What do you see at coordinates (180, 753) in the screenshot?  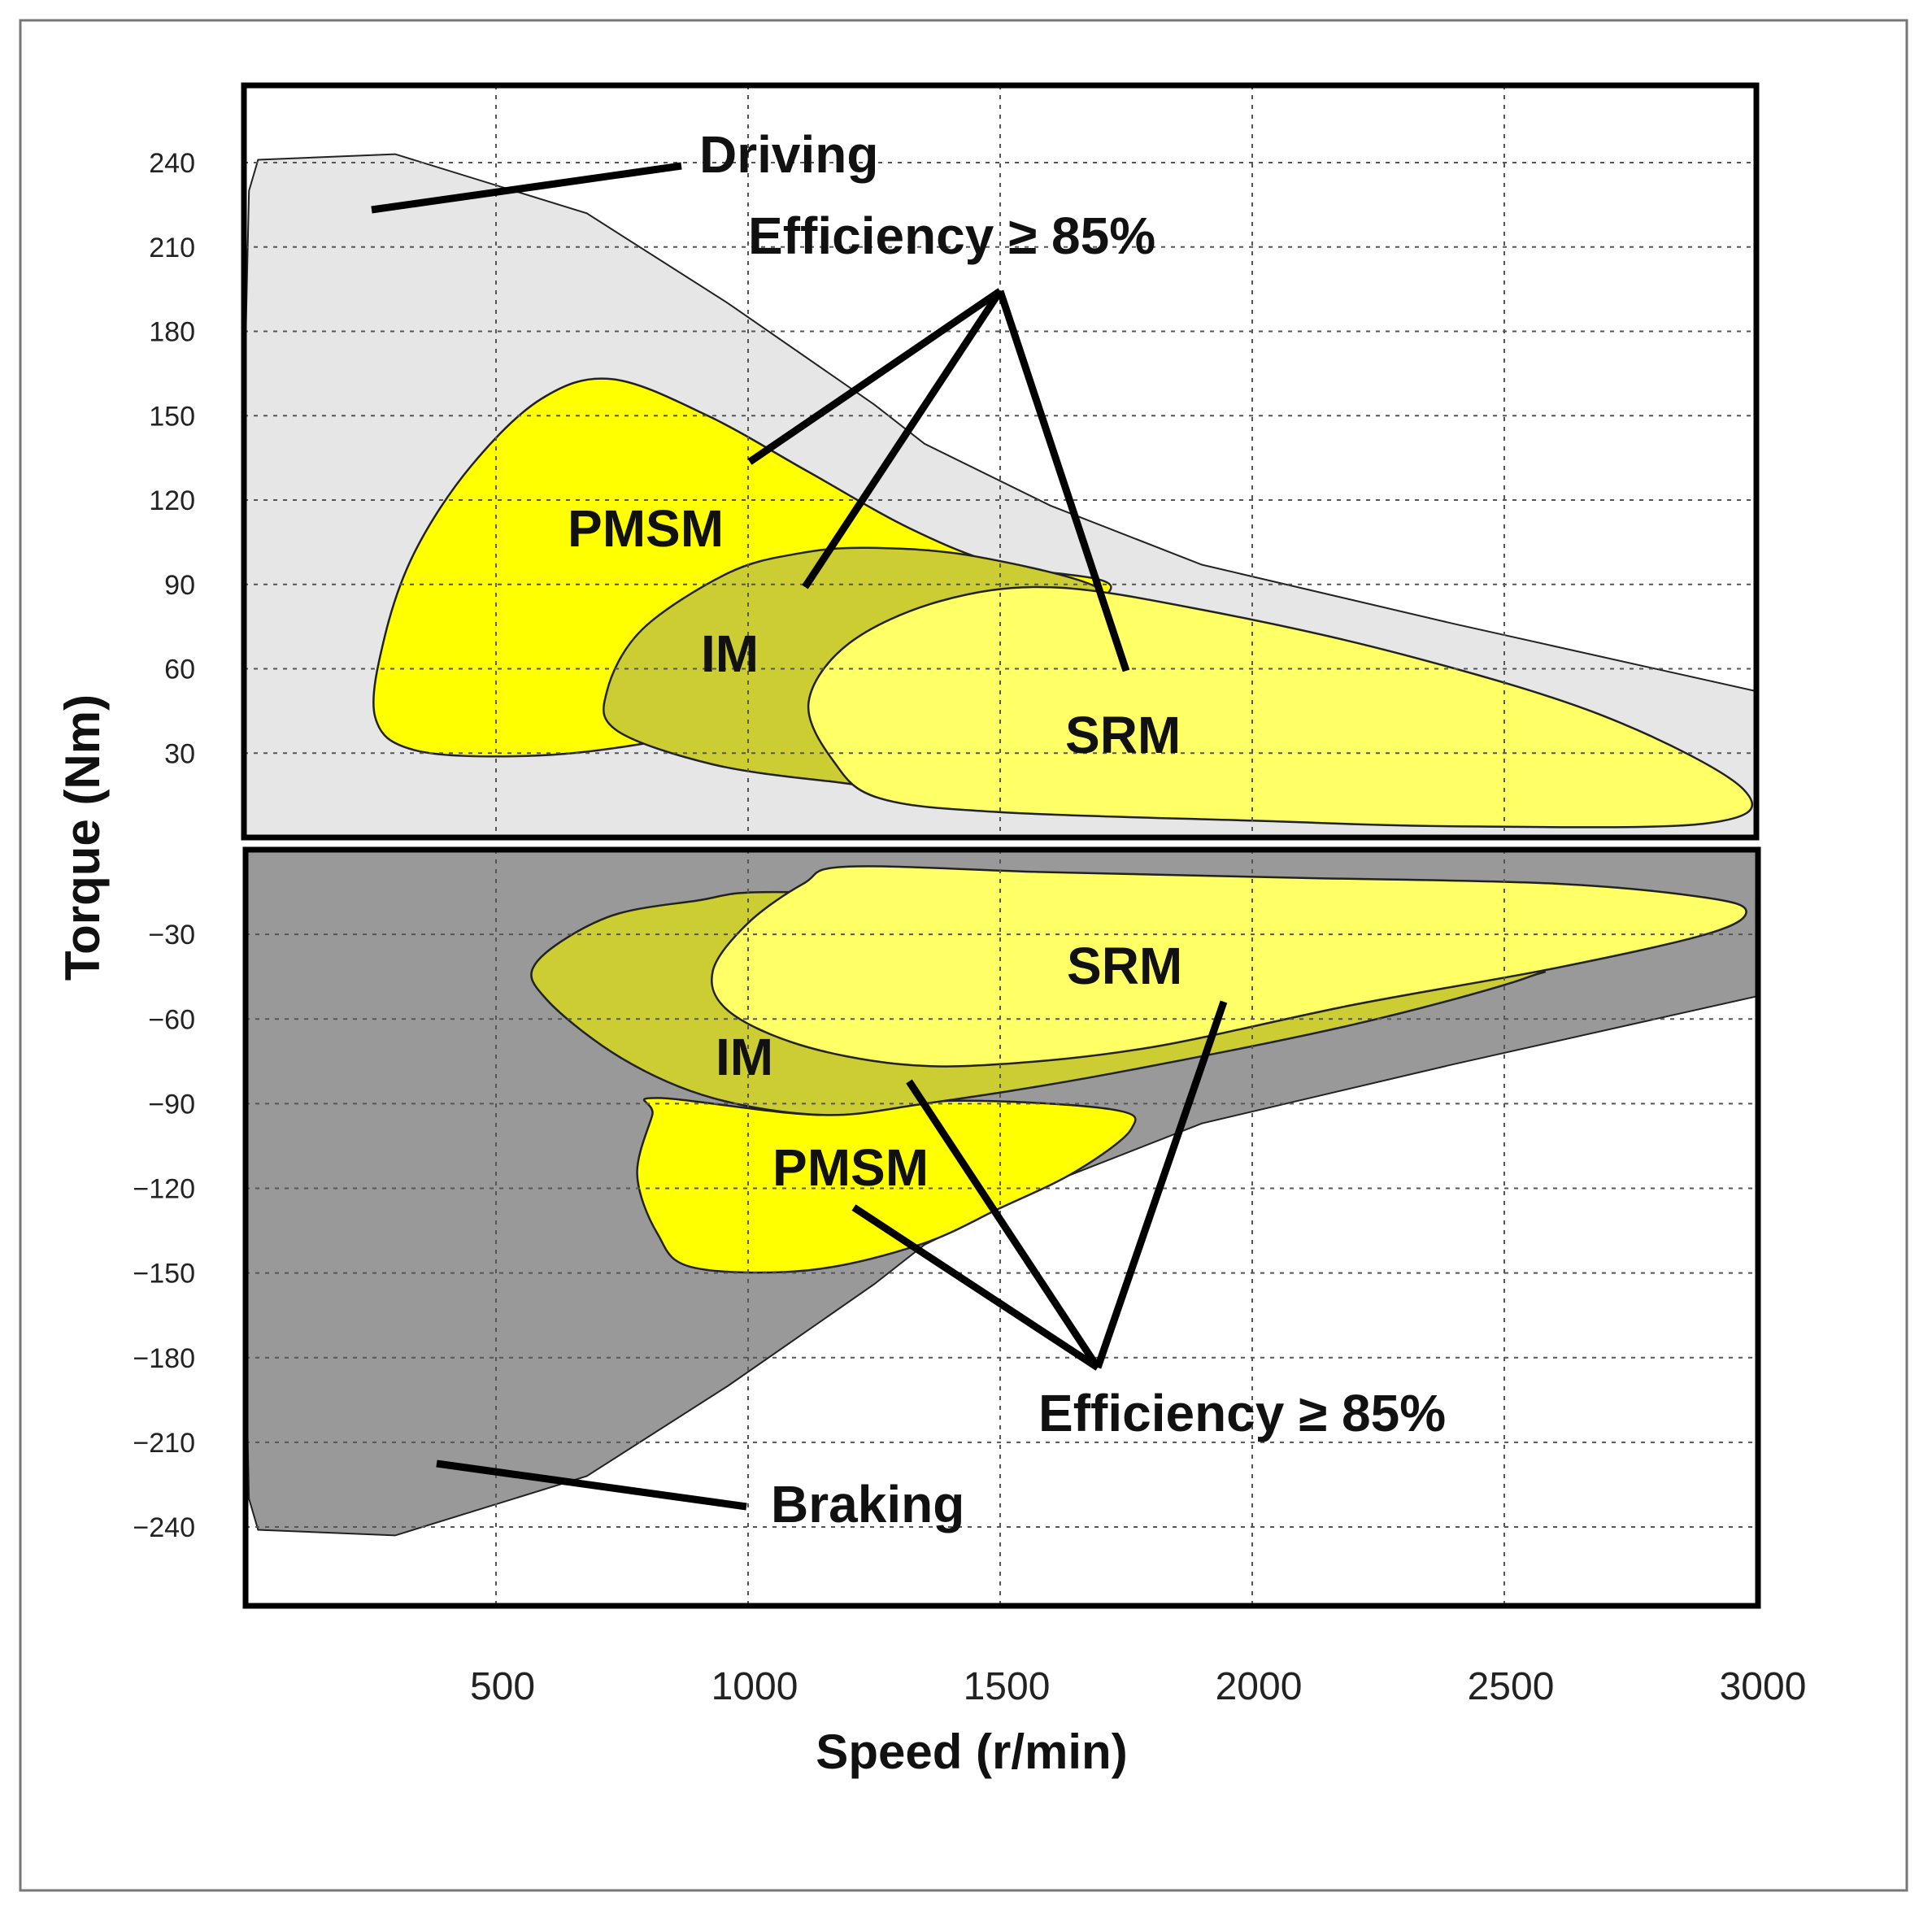 I see `y-tick-label: 30` at bounding box center [180, 753].